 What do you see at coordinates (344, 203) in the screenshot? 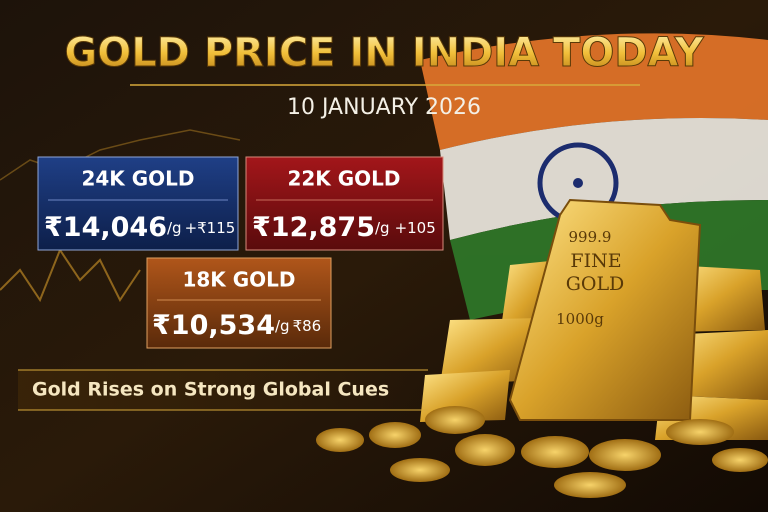
I see `card-22k` at bounding box center [344, 203].